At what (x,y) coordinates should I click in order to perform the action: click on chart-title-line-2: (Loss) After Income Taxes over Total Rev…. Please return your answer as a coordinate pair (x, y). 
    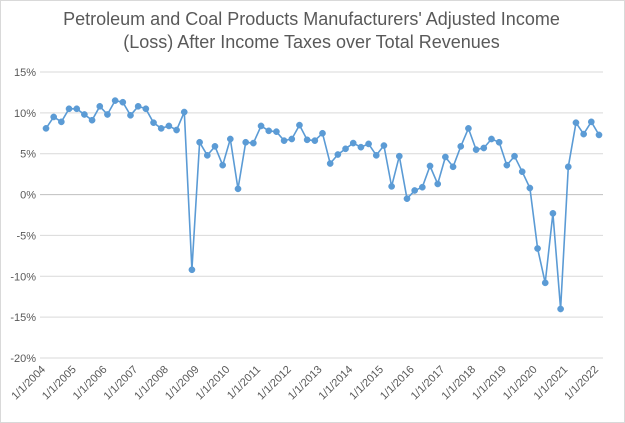
    Looking at the image, I should click on (311, 42).